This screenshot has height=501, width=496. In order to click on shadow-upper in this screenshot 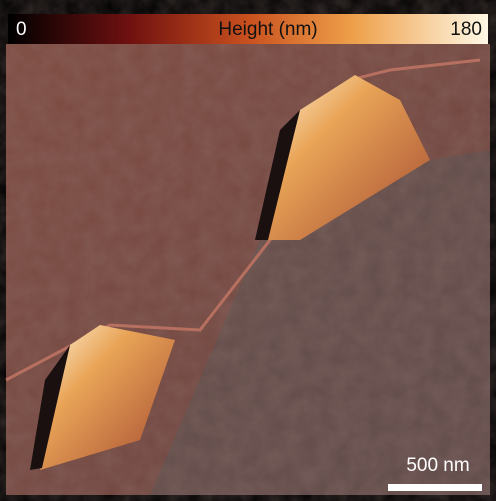, I will do `click(277, 175)`.